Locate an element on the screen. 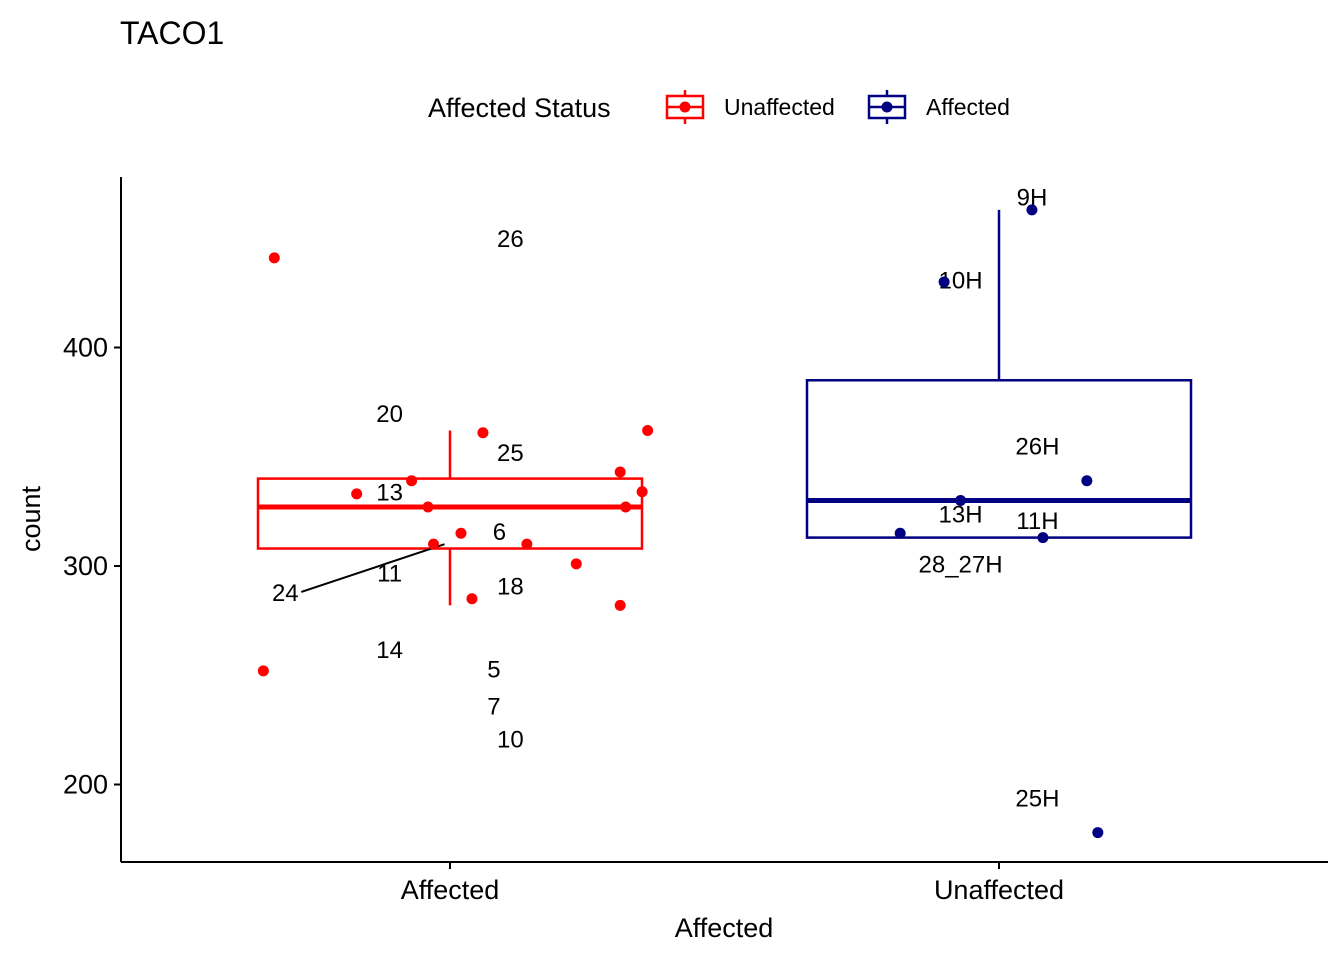 Image resolution: width=1344 pixels, height=960 pixels. y-axis-ticks: 200 300 400 is located at coordinates (92, 566).